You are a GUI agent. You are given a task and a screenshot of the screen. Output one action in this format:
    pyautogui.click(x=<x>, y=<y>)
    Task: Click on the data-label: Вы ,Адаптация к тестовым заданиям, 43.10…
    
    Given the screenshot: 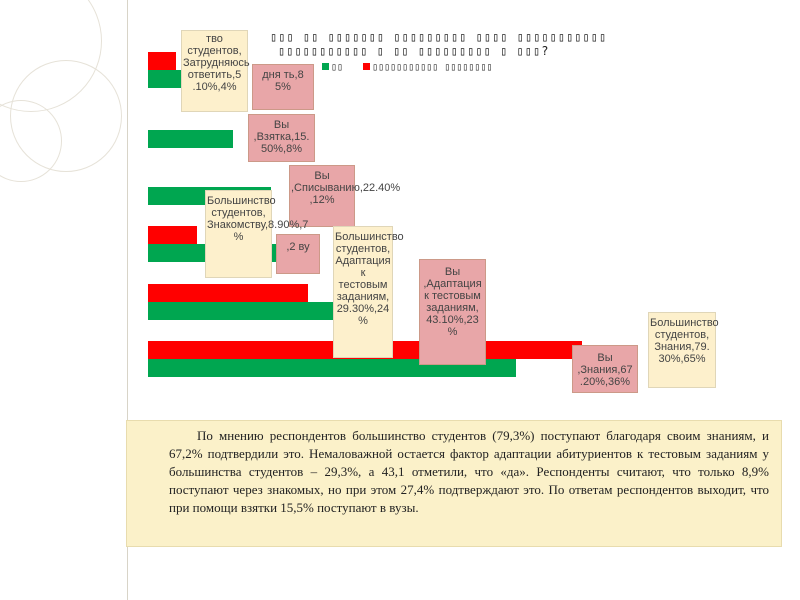 What is the action you would take?
    pyautogui.click(x=452, y=312)
    